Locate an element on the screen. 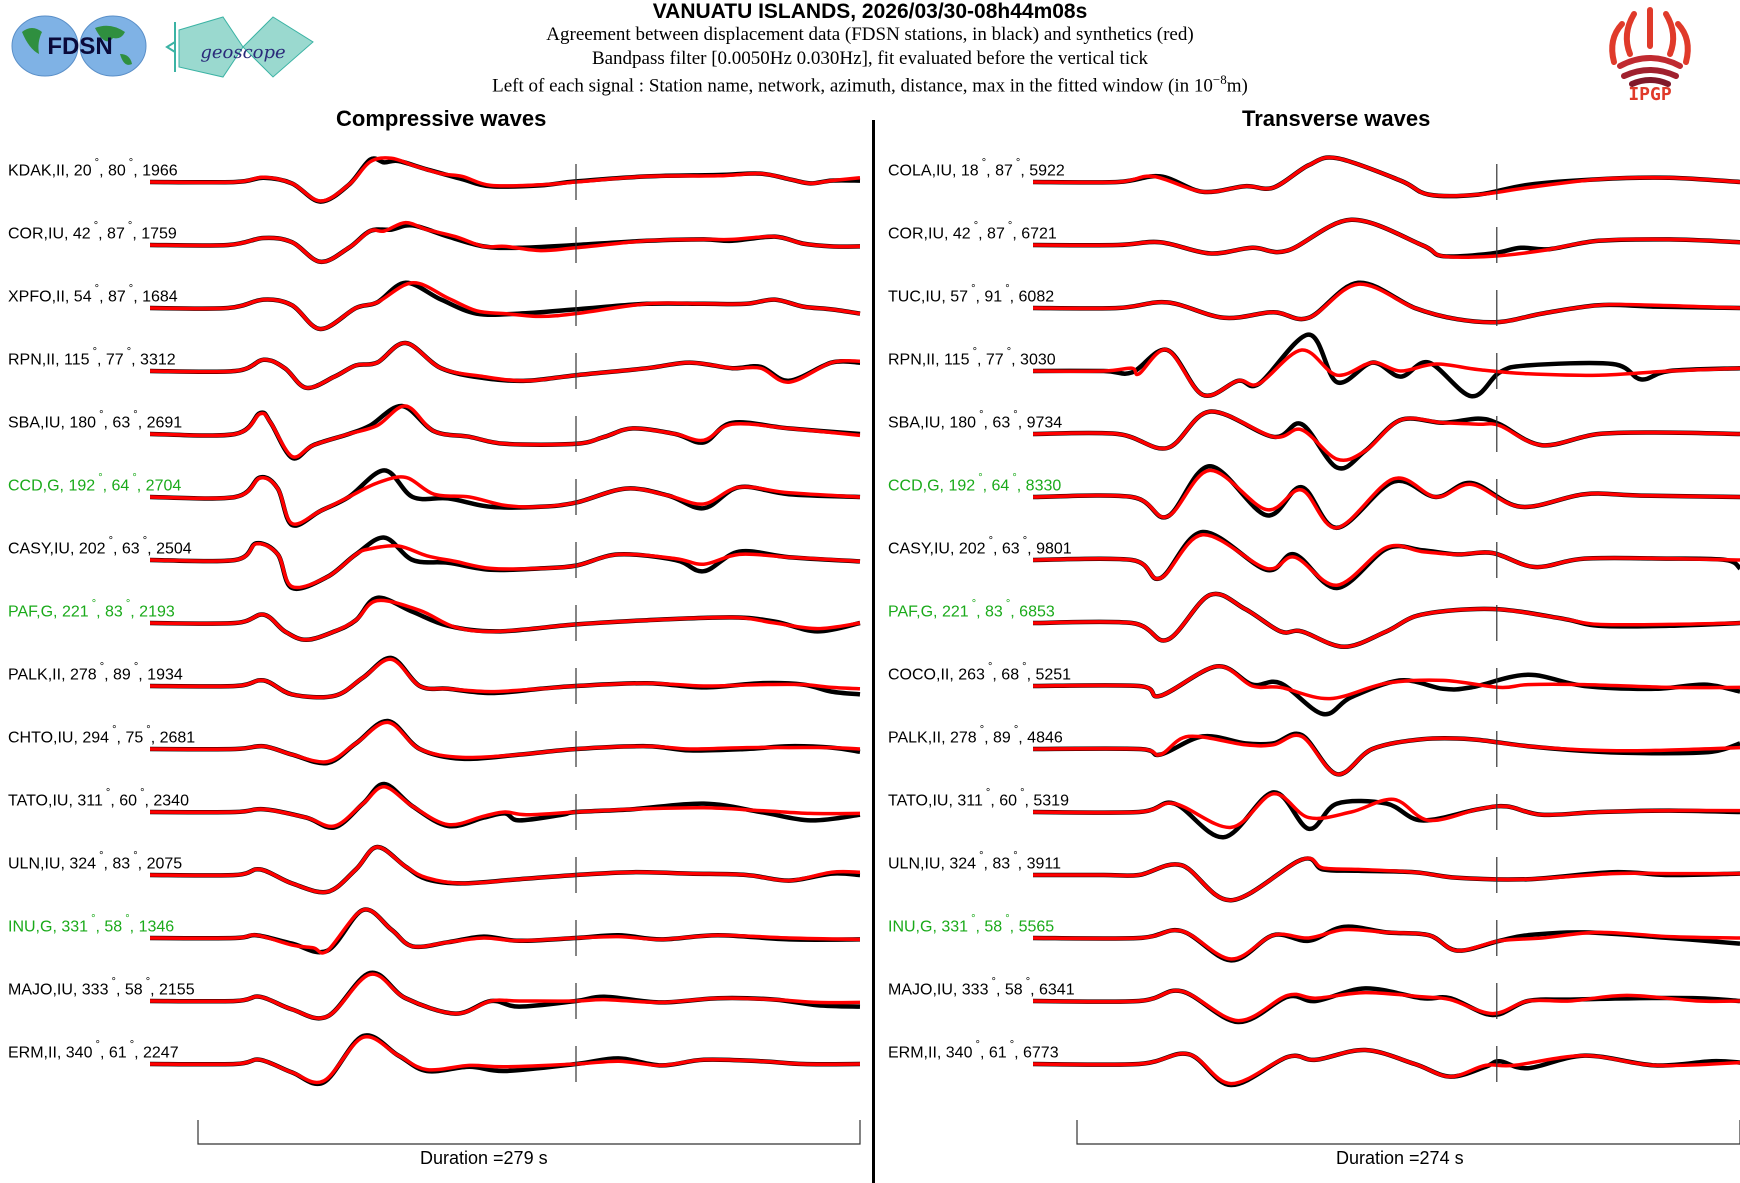 The height and width of the screenshot is (1183, 1740). label-station-name: COCO, is located at coordinates (914, 675).